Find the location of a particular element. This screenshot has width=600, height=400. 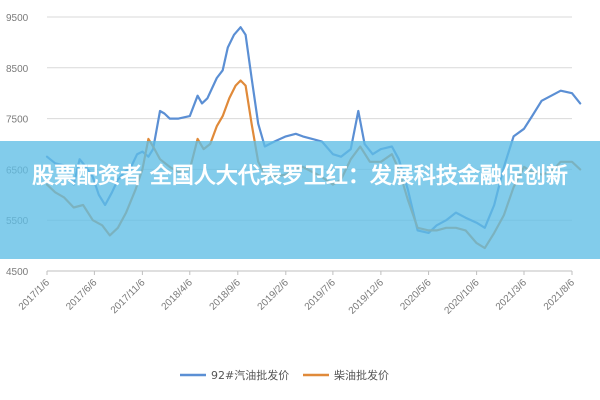

x-tick-label: 2020/10/6 is located at coordinates (462, 297).